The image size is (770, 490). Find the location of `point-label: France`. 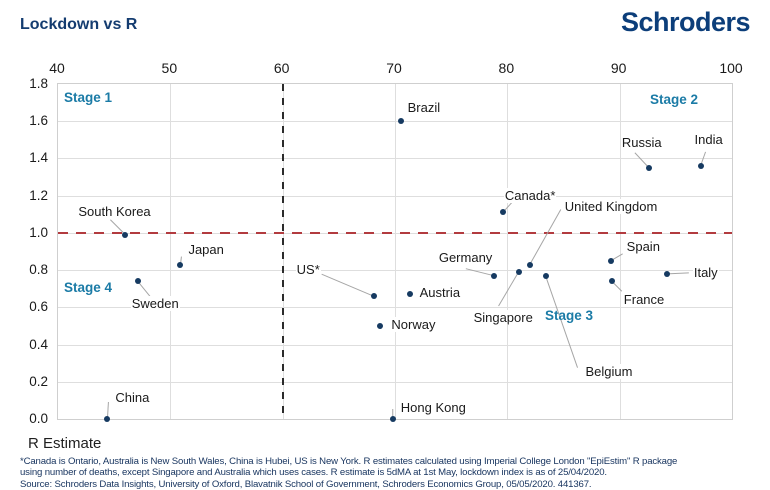

point-label: France is located at coordinates (644, 300).